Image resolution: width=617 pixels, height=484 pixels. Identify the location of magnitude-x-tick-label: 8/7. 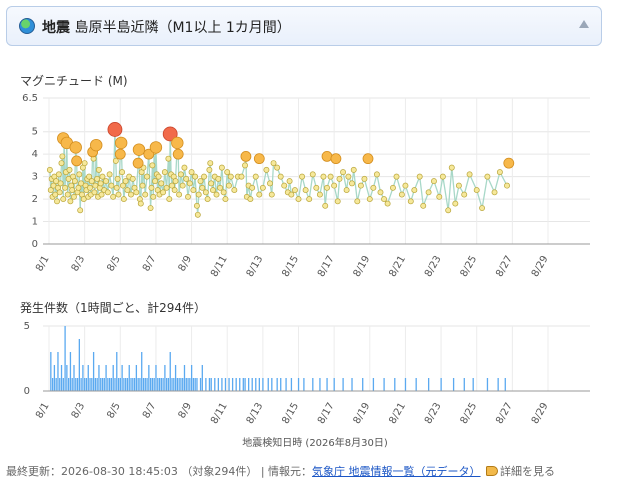
(150, 263).